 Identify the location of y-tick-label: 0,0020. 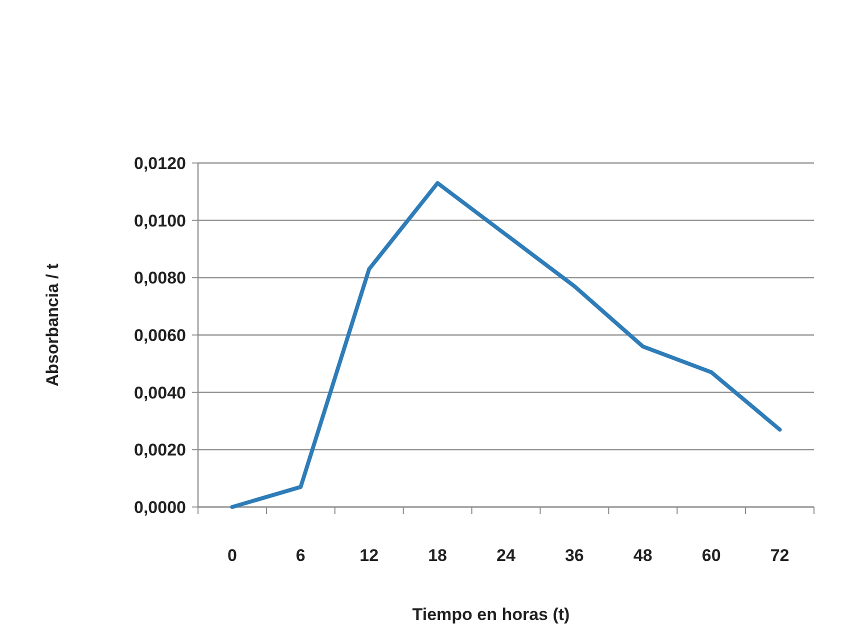
(160, 450).